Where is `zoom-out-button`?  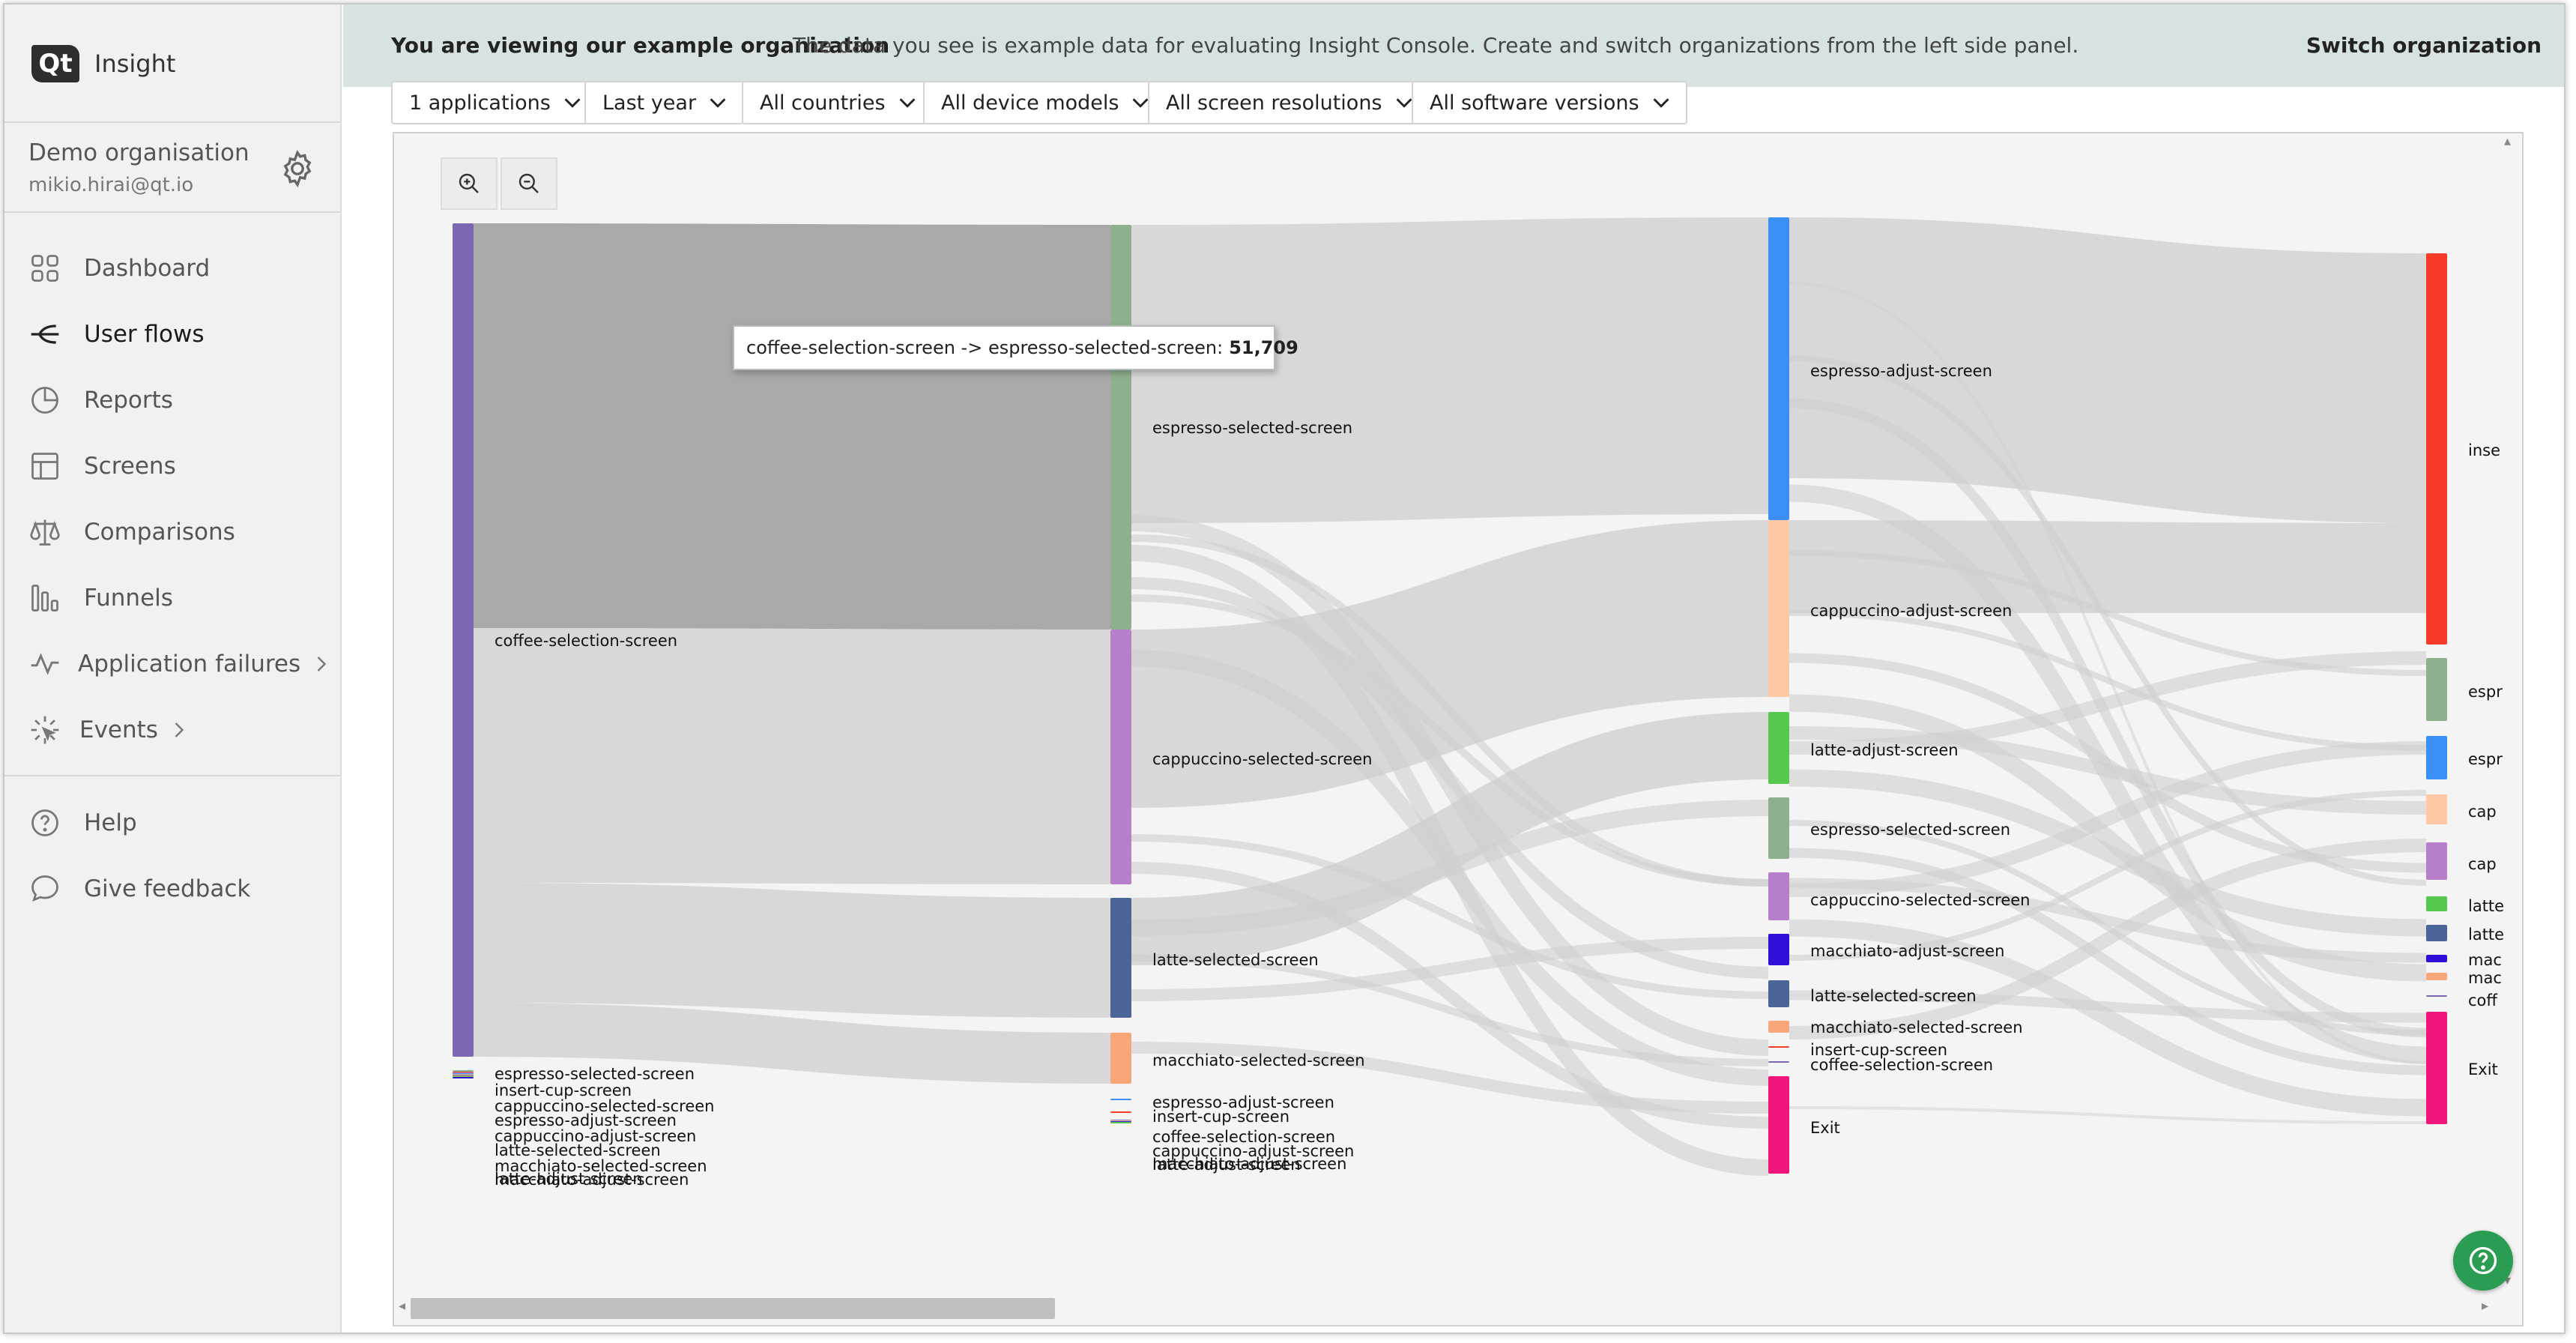 zoom-out-button is located at coordinates (529, 184).